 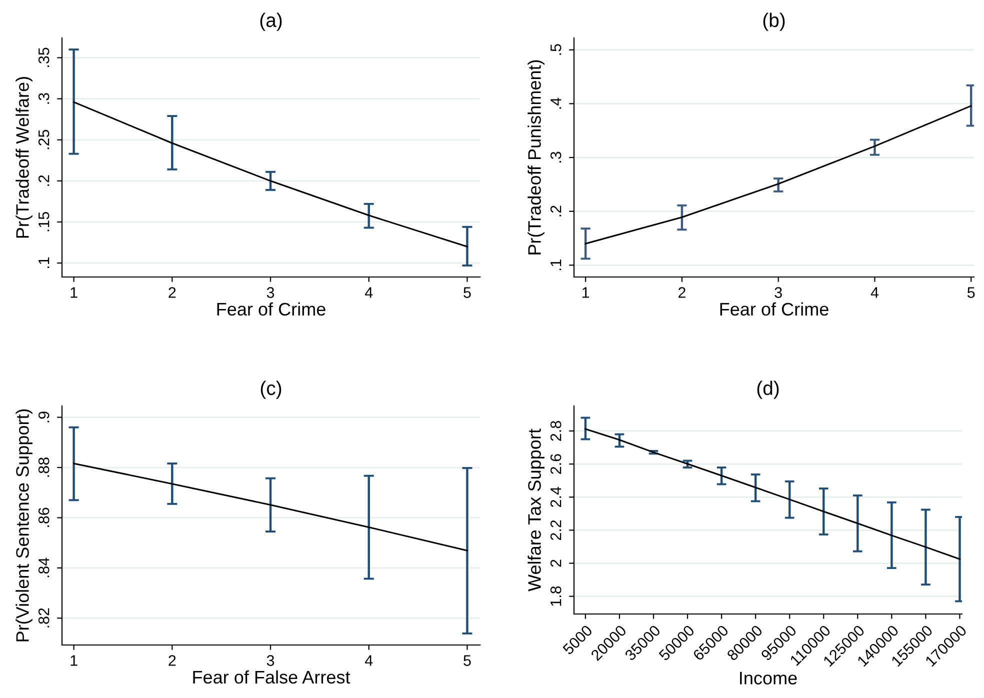 What do you see at coordinates (24, 157) in the screenshot?
I see `y-axis-title: Pr(Tradeoff Welfare)` at bounding box center [24, 157].